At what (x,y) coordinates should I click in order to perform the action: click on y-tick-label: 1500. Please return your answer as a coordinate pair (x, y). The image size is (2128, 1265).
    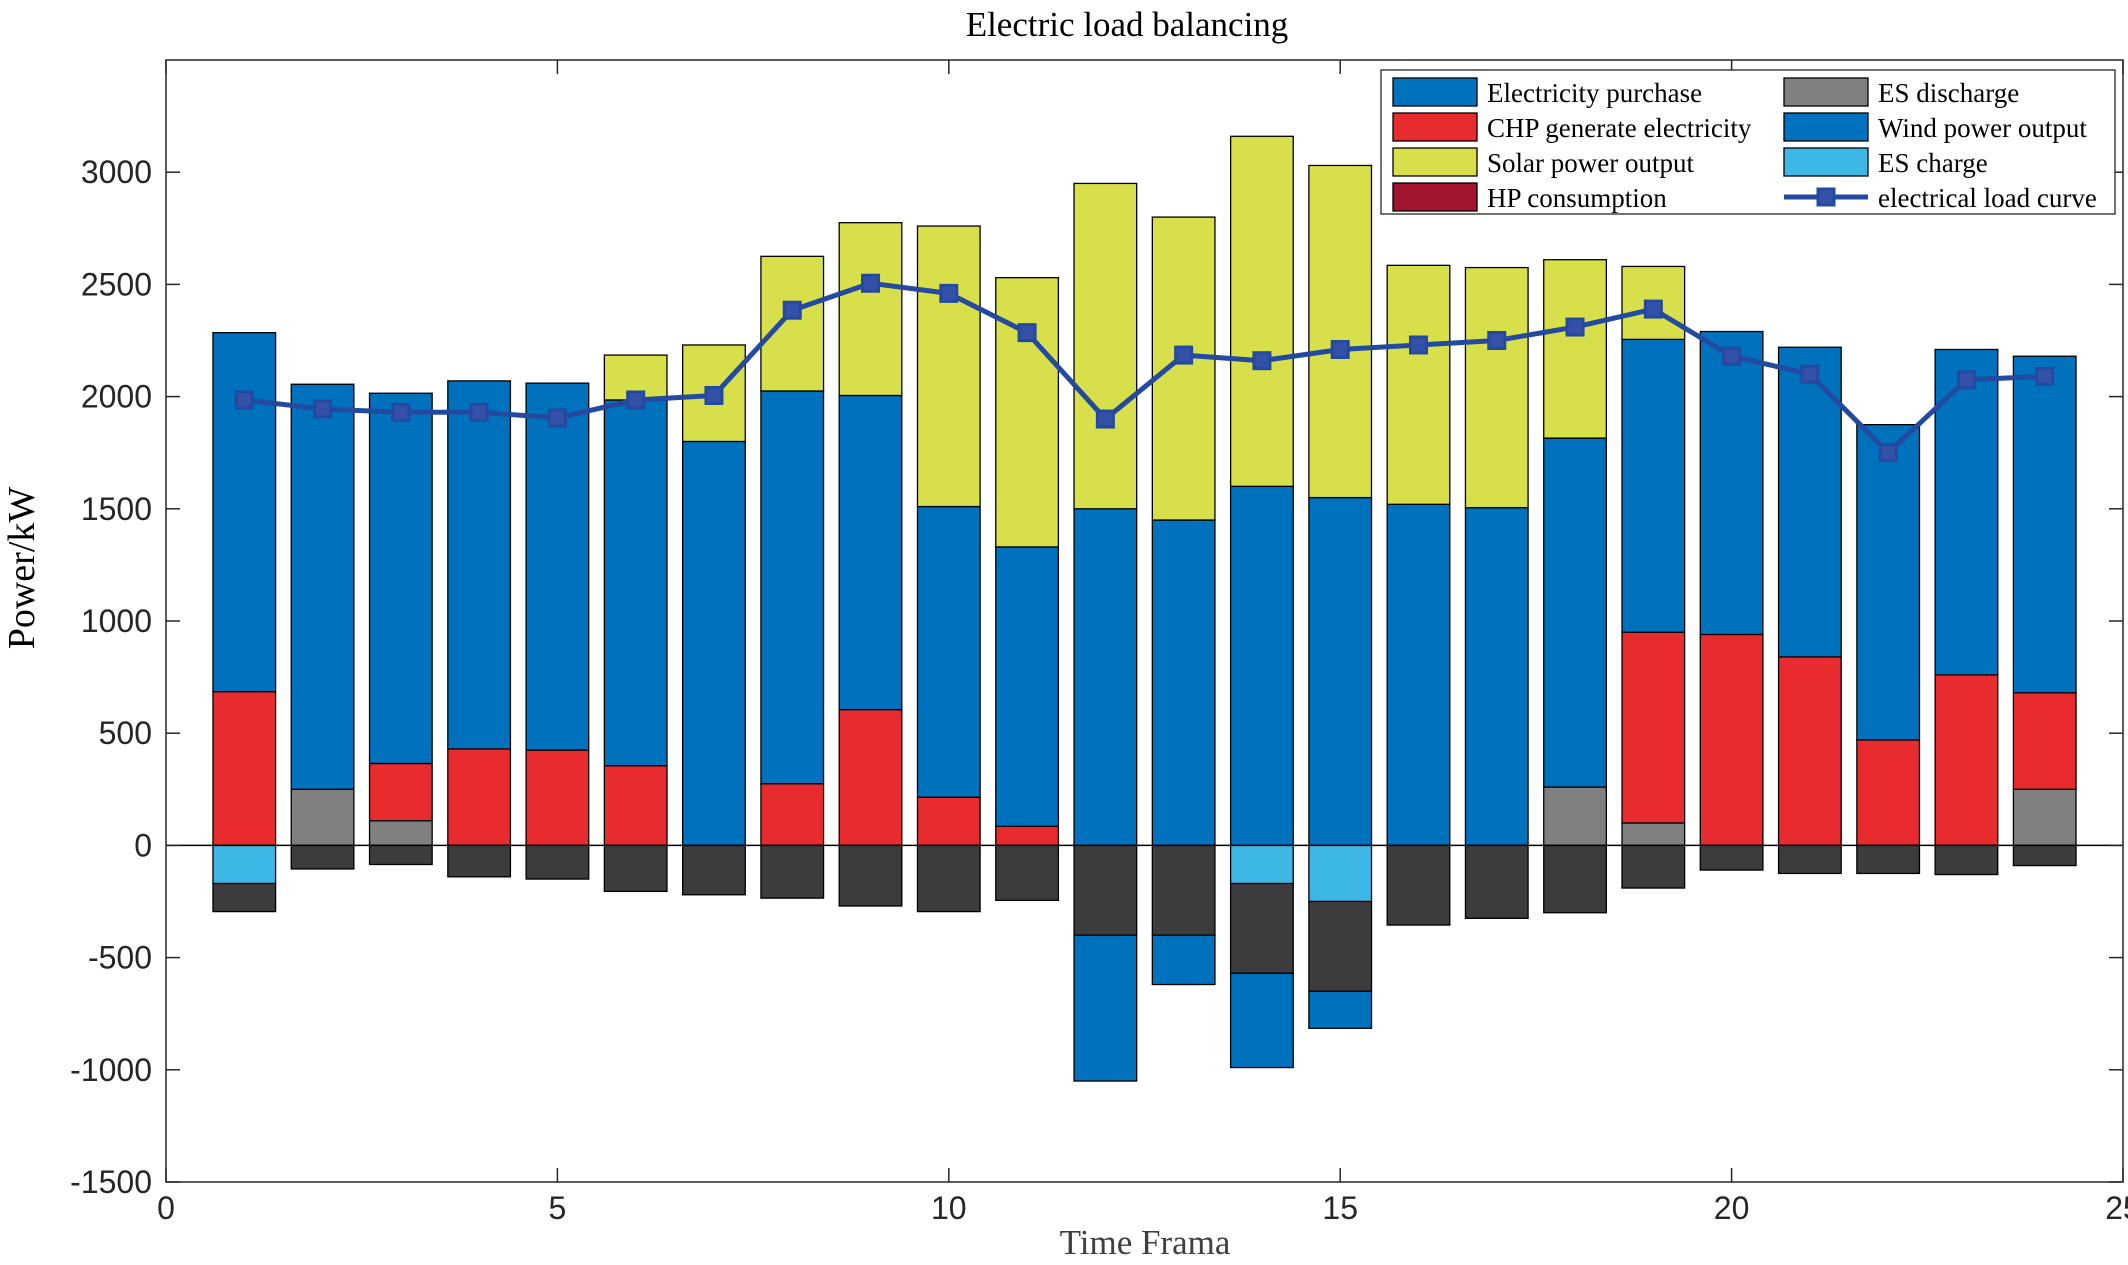
    Looking at the image, I should click on (116, 509).